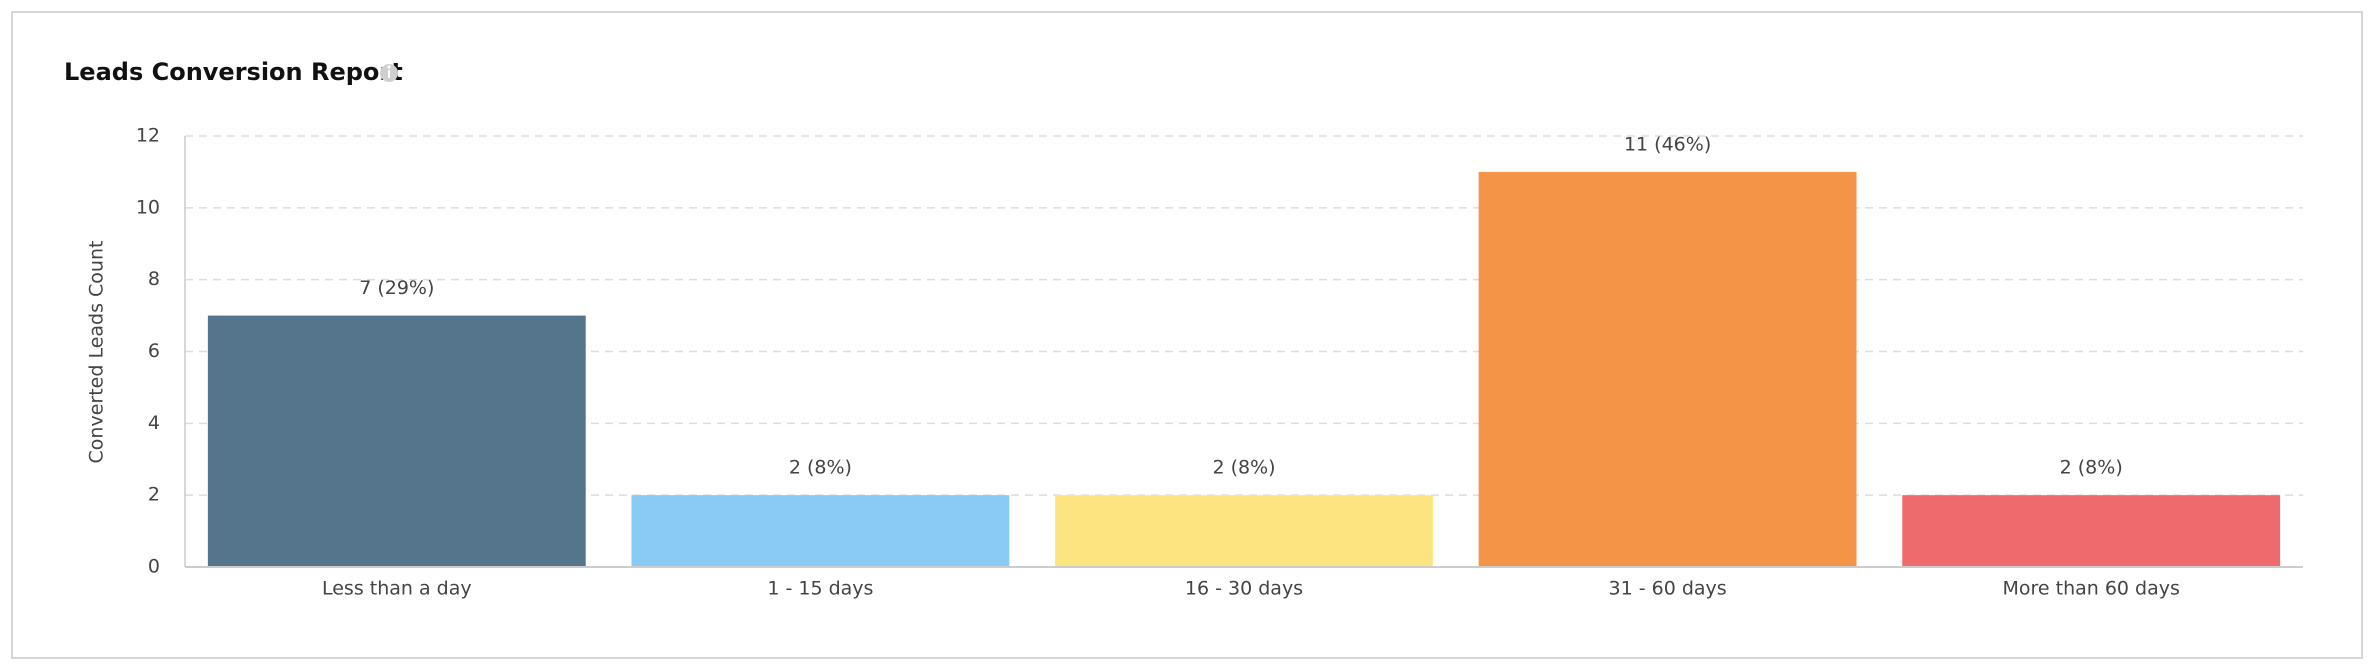 This screenshot has height=669, width=2375. I want to click on info-icon, so click(389, 73).